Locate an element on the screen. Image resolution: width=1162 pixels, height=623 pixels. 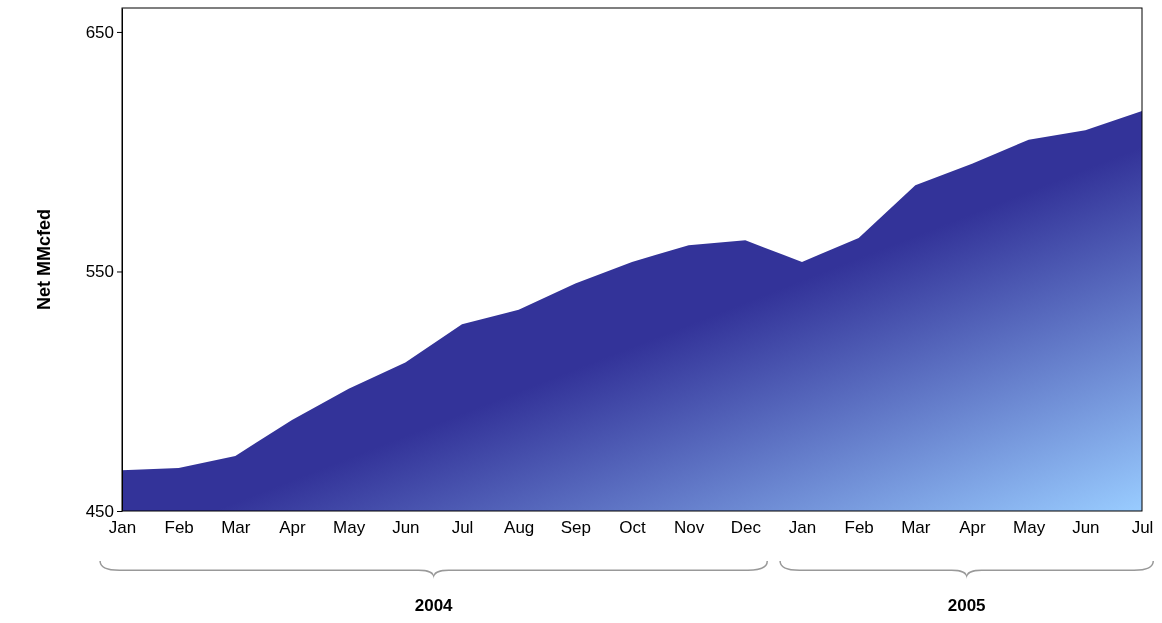
x-tick-label: Nov is located at coordinates (689, 528).